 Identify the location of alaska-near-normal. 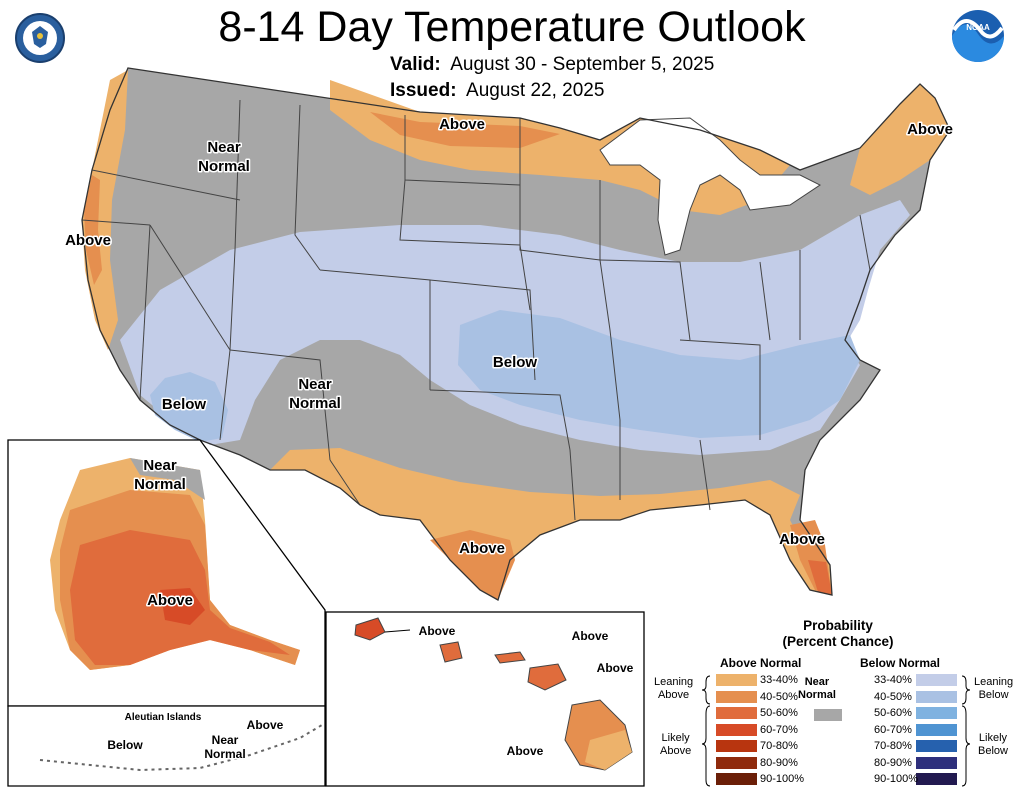
(167, 479).